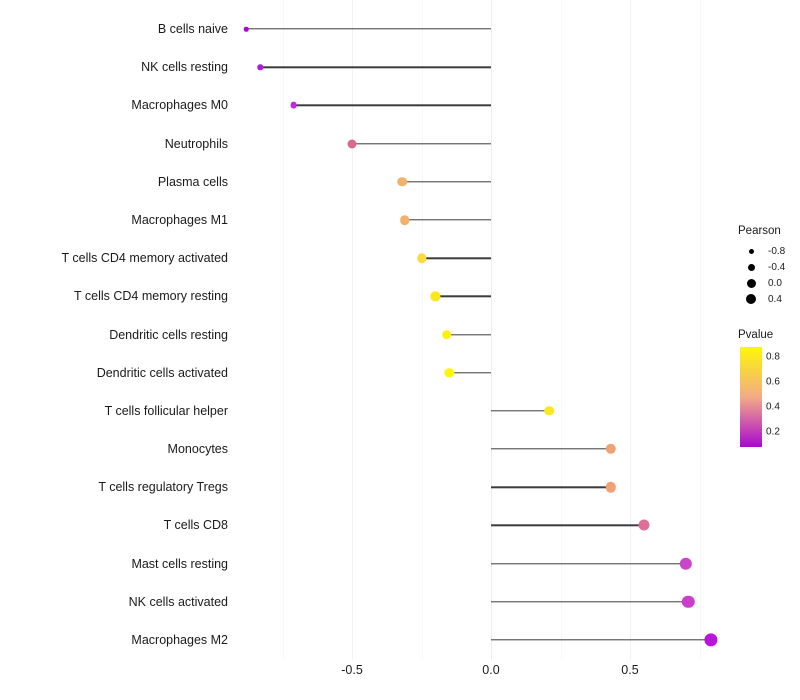 This screenshot has height=700, width=800. I want to click on category-label: T cells follicular helper, so click(166, 410).